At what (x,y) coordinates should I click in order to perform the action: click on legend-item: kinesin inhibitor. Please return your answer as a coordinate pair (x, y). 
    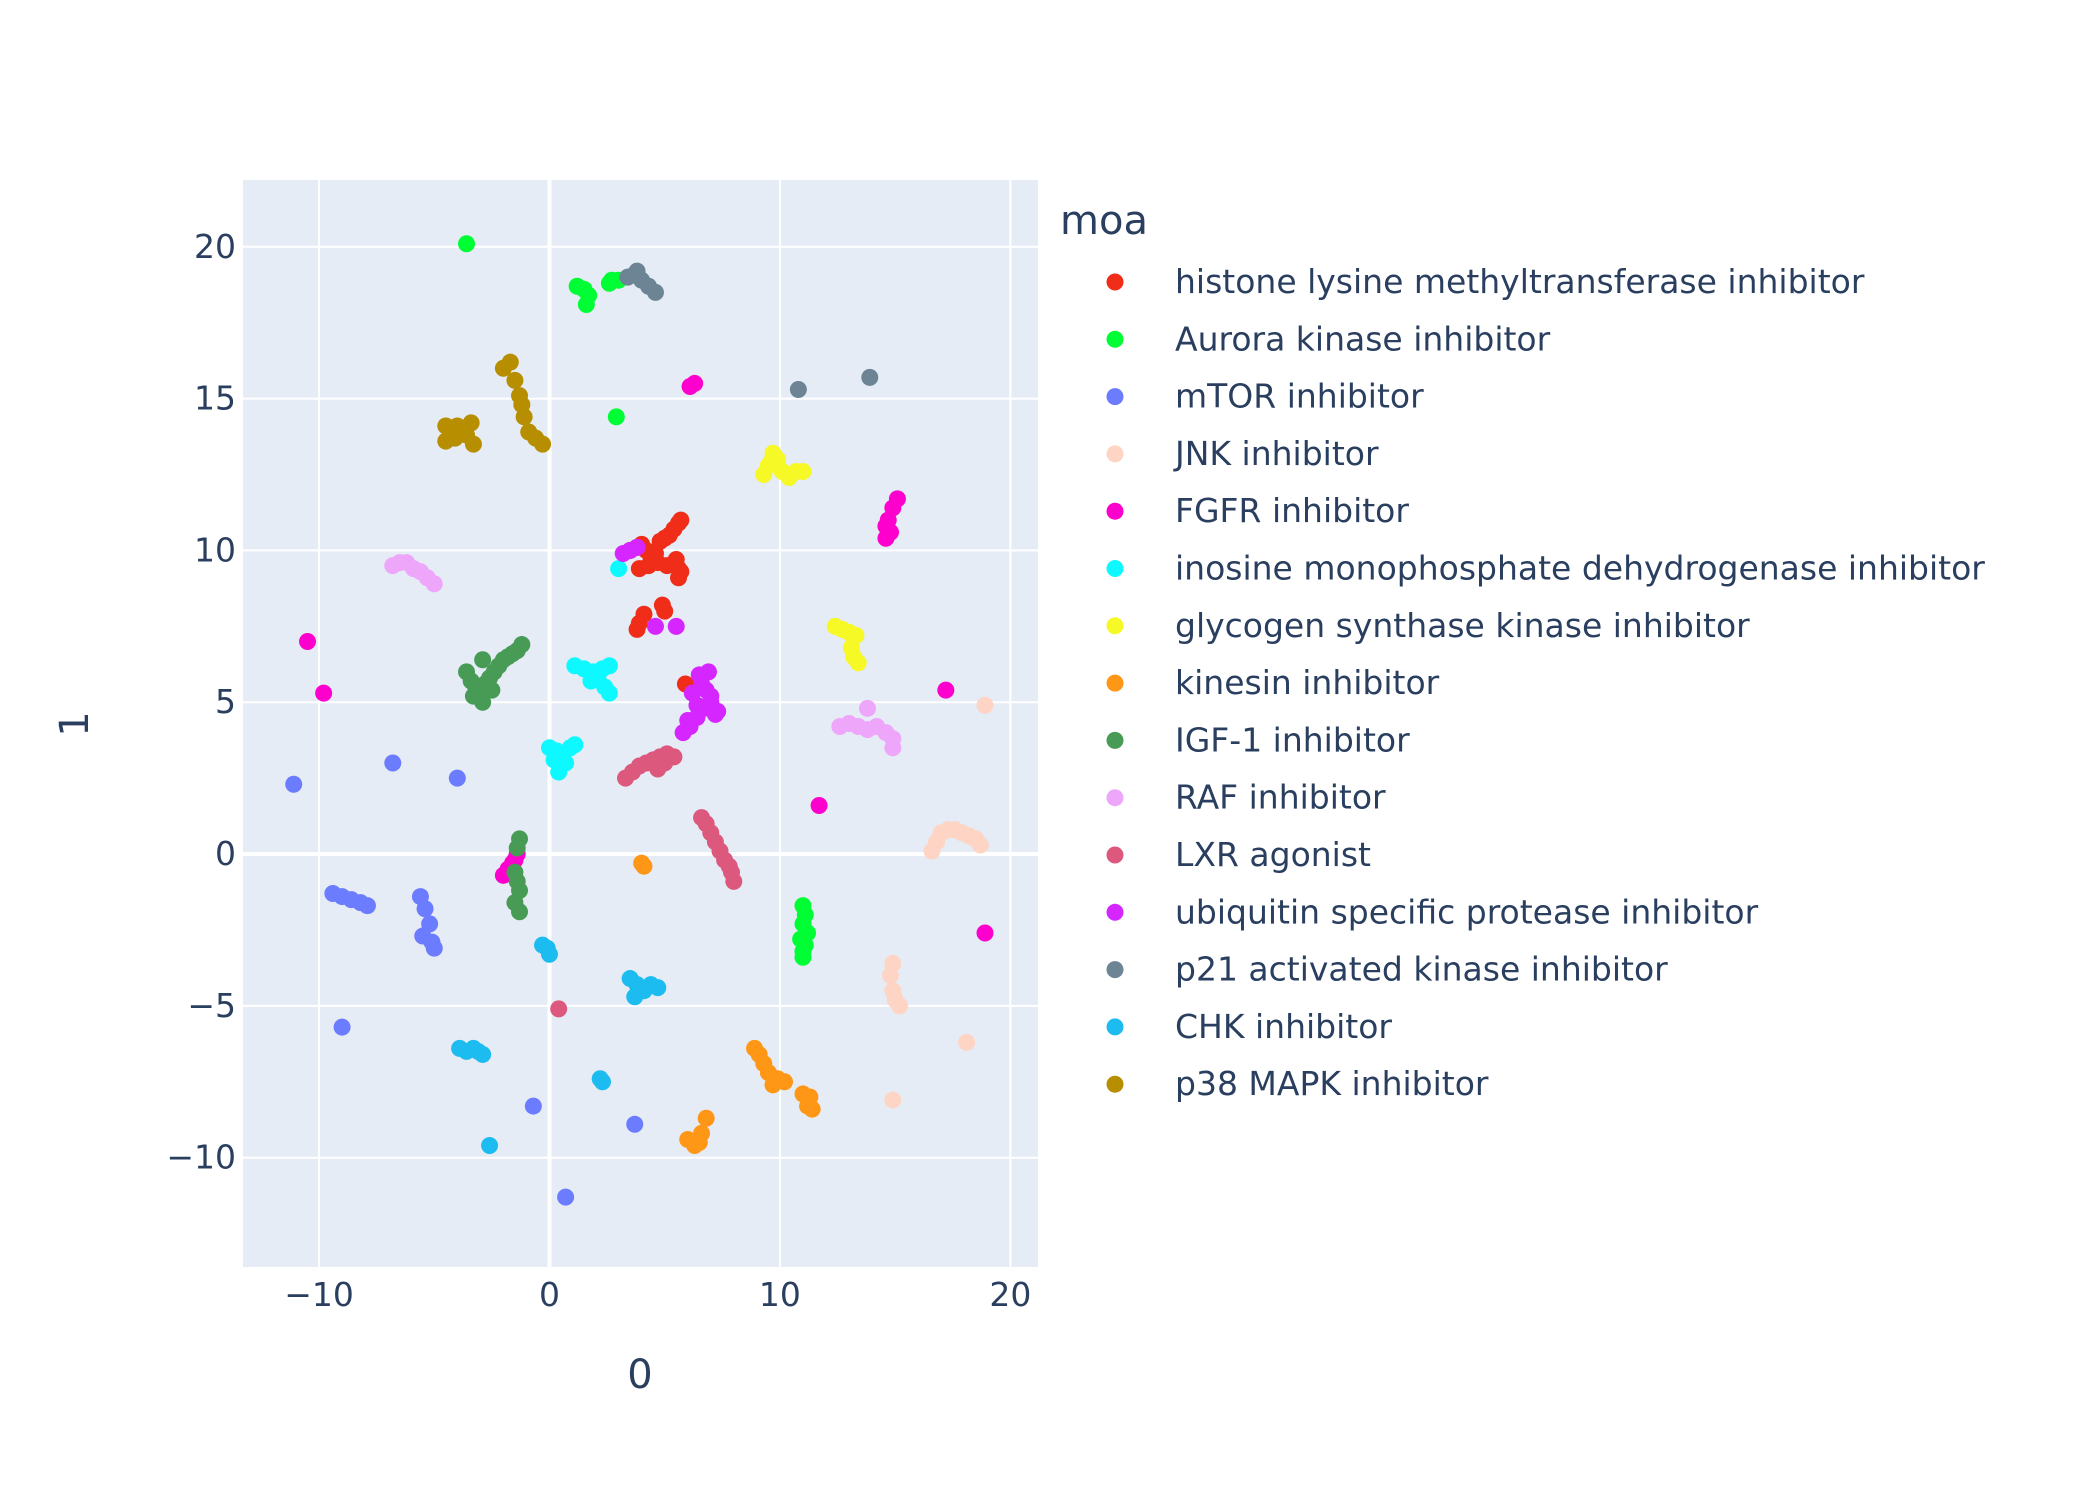
    Looking at the image, I should click on (1273, 682).